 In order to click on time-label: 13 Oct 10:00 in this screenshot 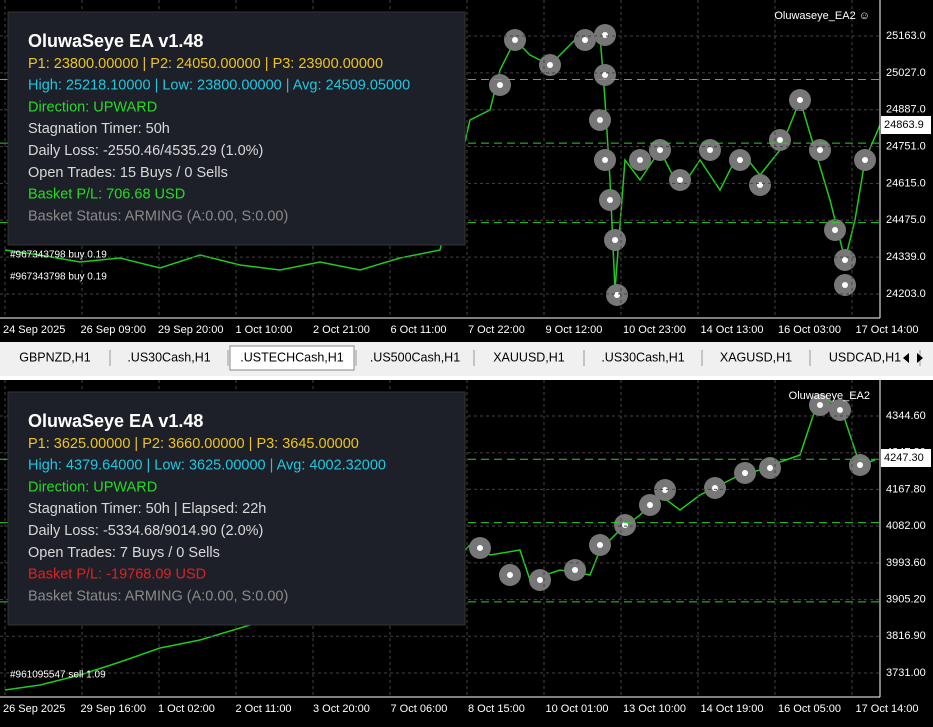, I will do `click(654, 709)`.